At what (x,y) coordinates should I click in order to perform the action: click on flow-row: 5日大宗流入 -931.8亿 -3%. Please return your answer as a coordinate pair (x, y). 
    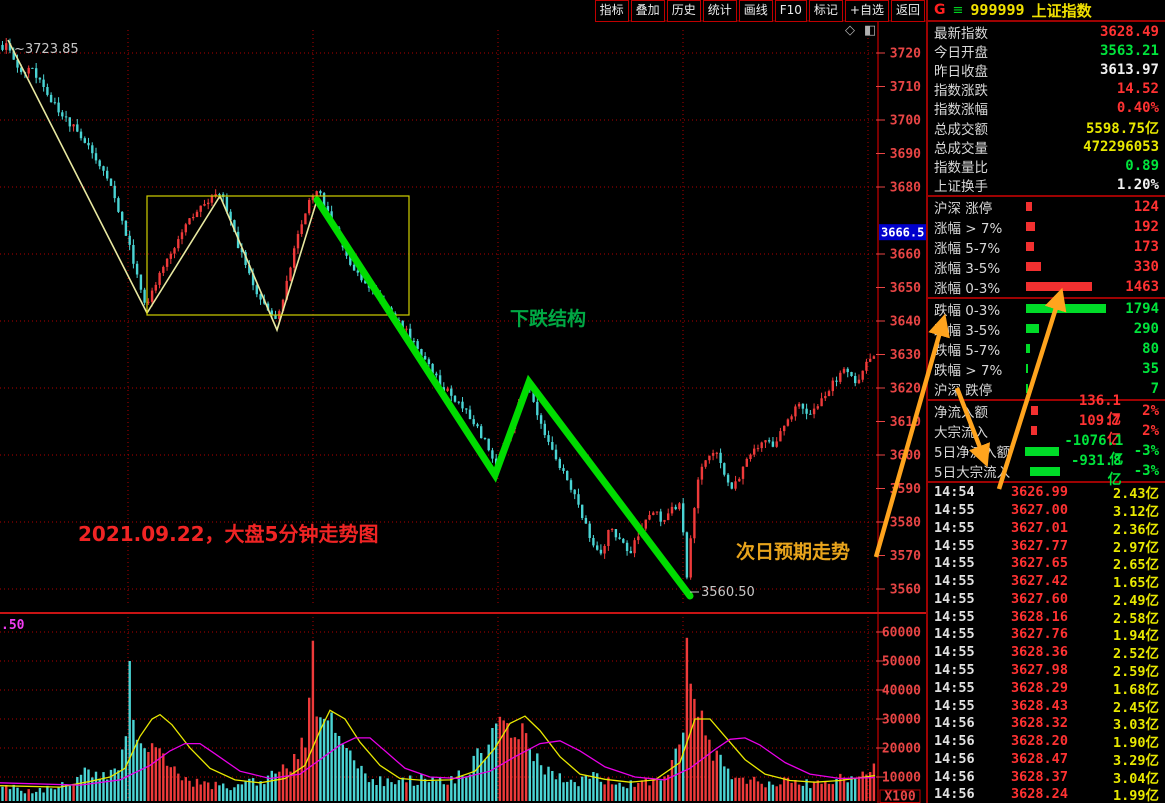
    Looking at the image, I should click on (1046, 470).